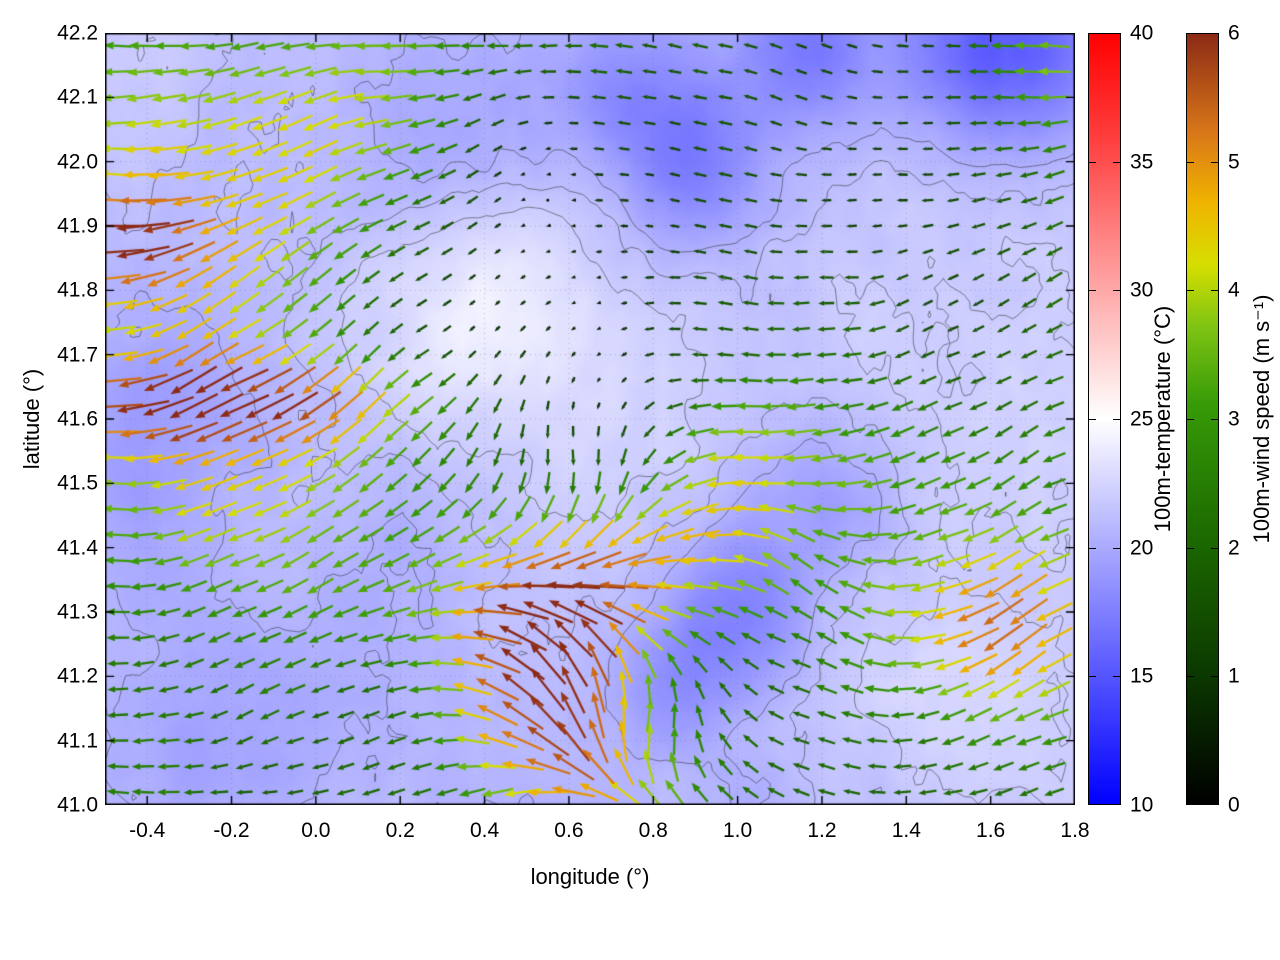 This screenshot has height=960, width=1280. I want to click on x-tick-label: 0.4, so click(484, 830).